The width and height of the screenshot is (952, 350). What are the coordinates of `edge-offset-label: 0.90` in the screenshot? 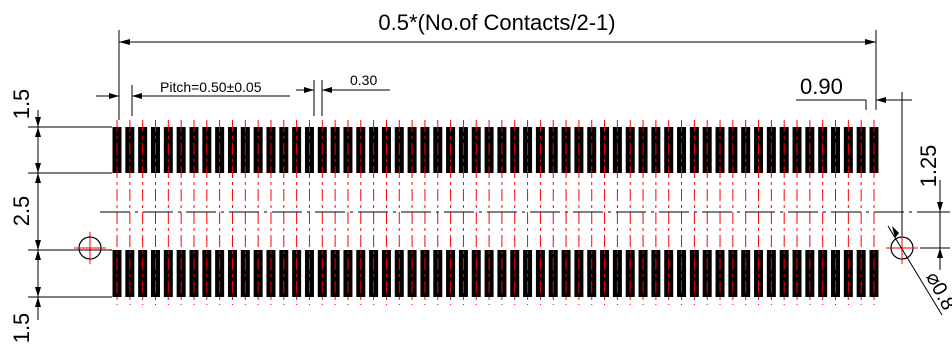 It's located at (821, 86).